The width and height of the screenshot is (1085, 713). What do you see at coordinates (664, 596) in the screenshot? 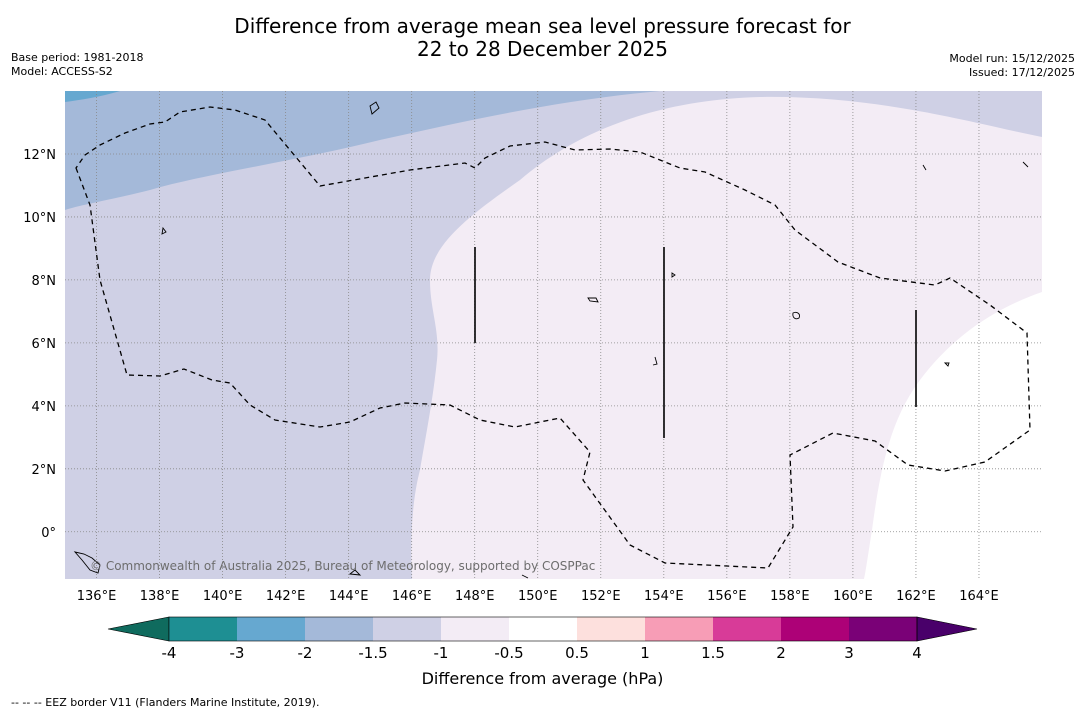
I see `lon-label-9: 154°E` at bounding box center [664, 596].